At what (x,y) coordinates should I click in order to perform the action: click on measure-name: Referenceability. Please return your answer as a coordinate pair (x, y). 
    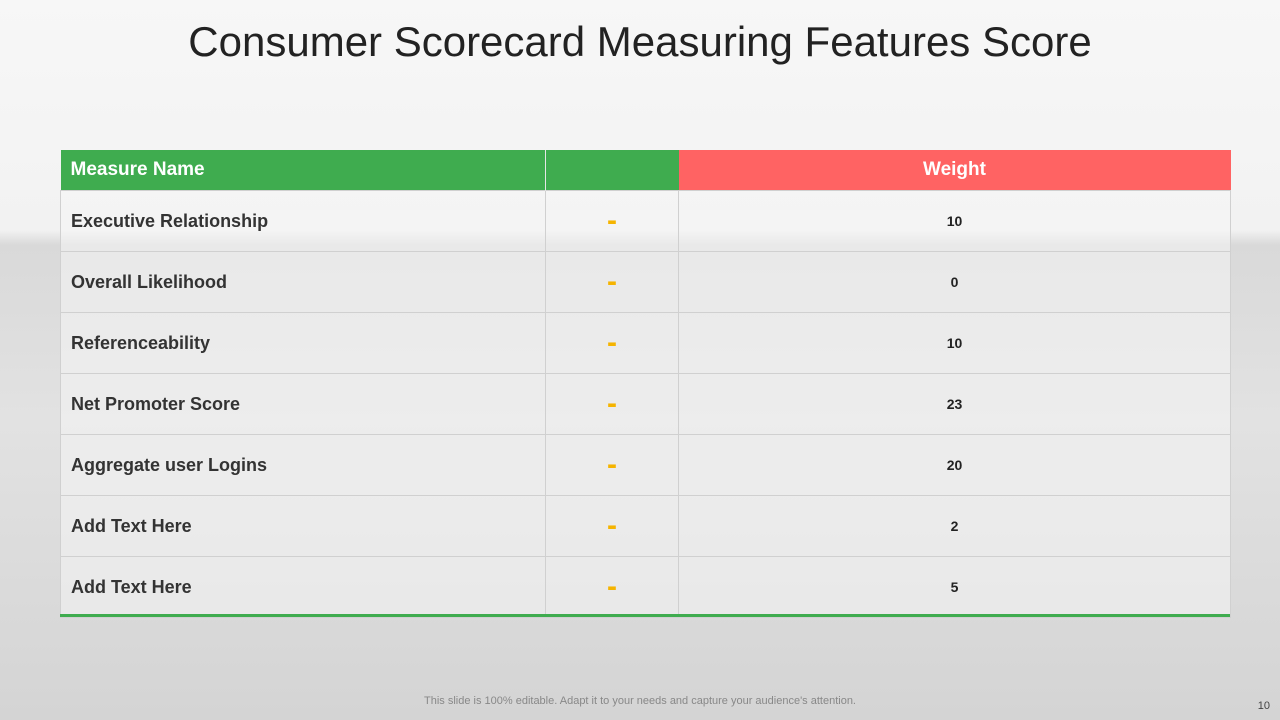
    Looking at the image, I should click on (303, 343).